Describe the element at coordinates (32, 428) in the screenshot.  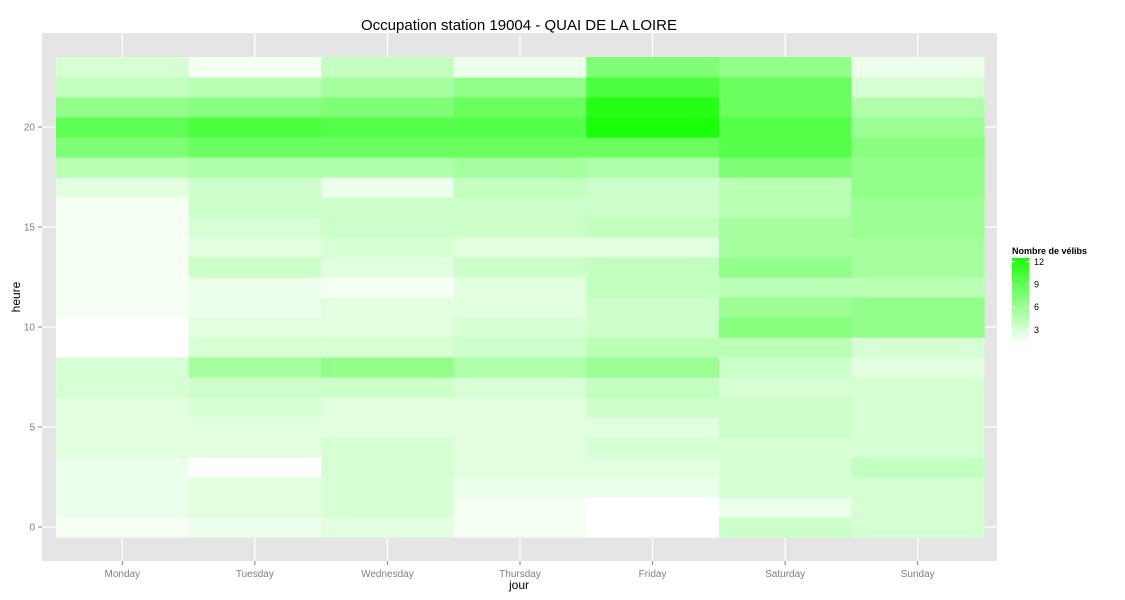
I see `y-tick-label: 5` at that location.